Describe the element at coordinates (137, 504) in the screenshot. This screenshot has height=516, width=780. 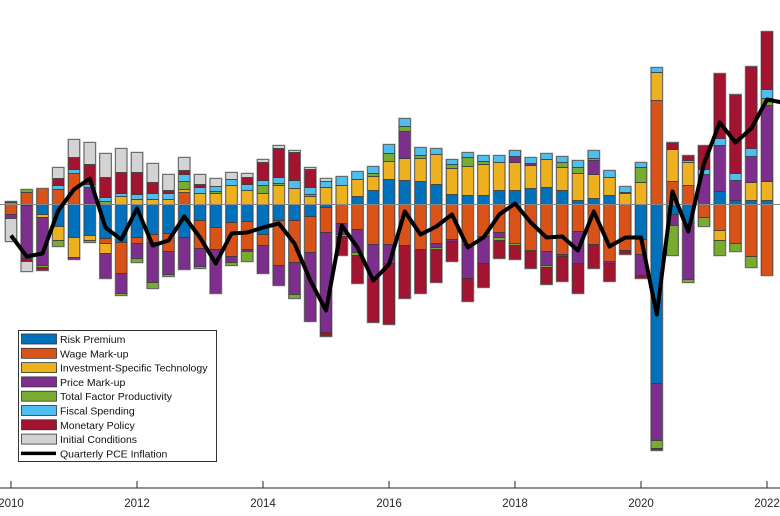
I see `x-tick-label: 2012` at that location.